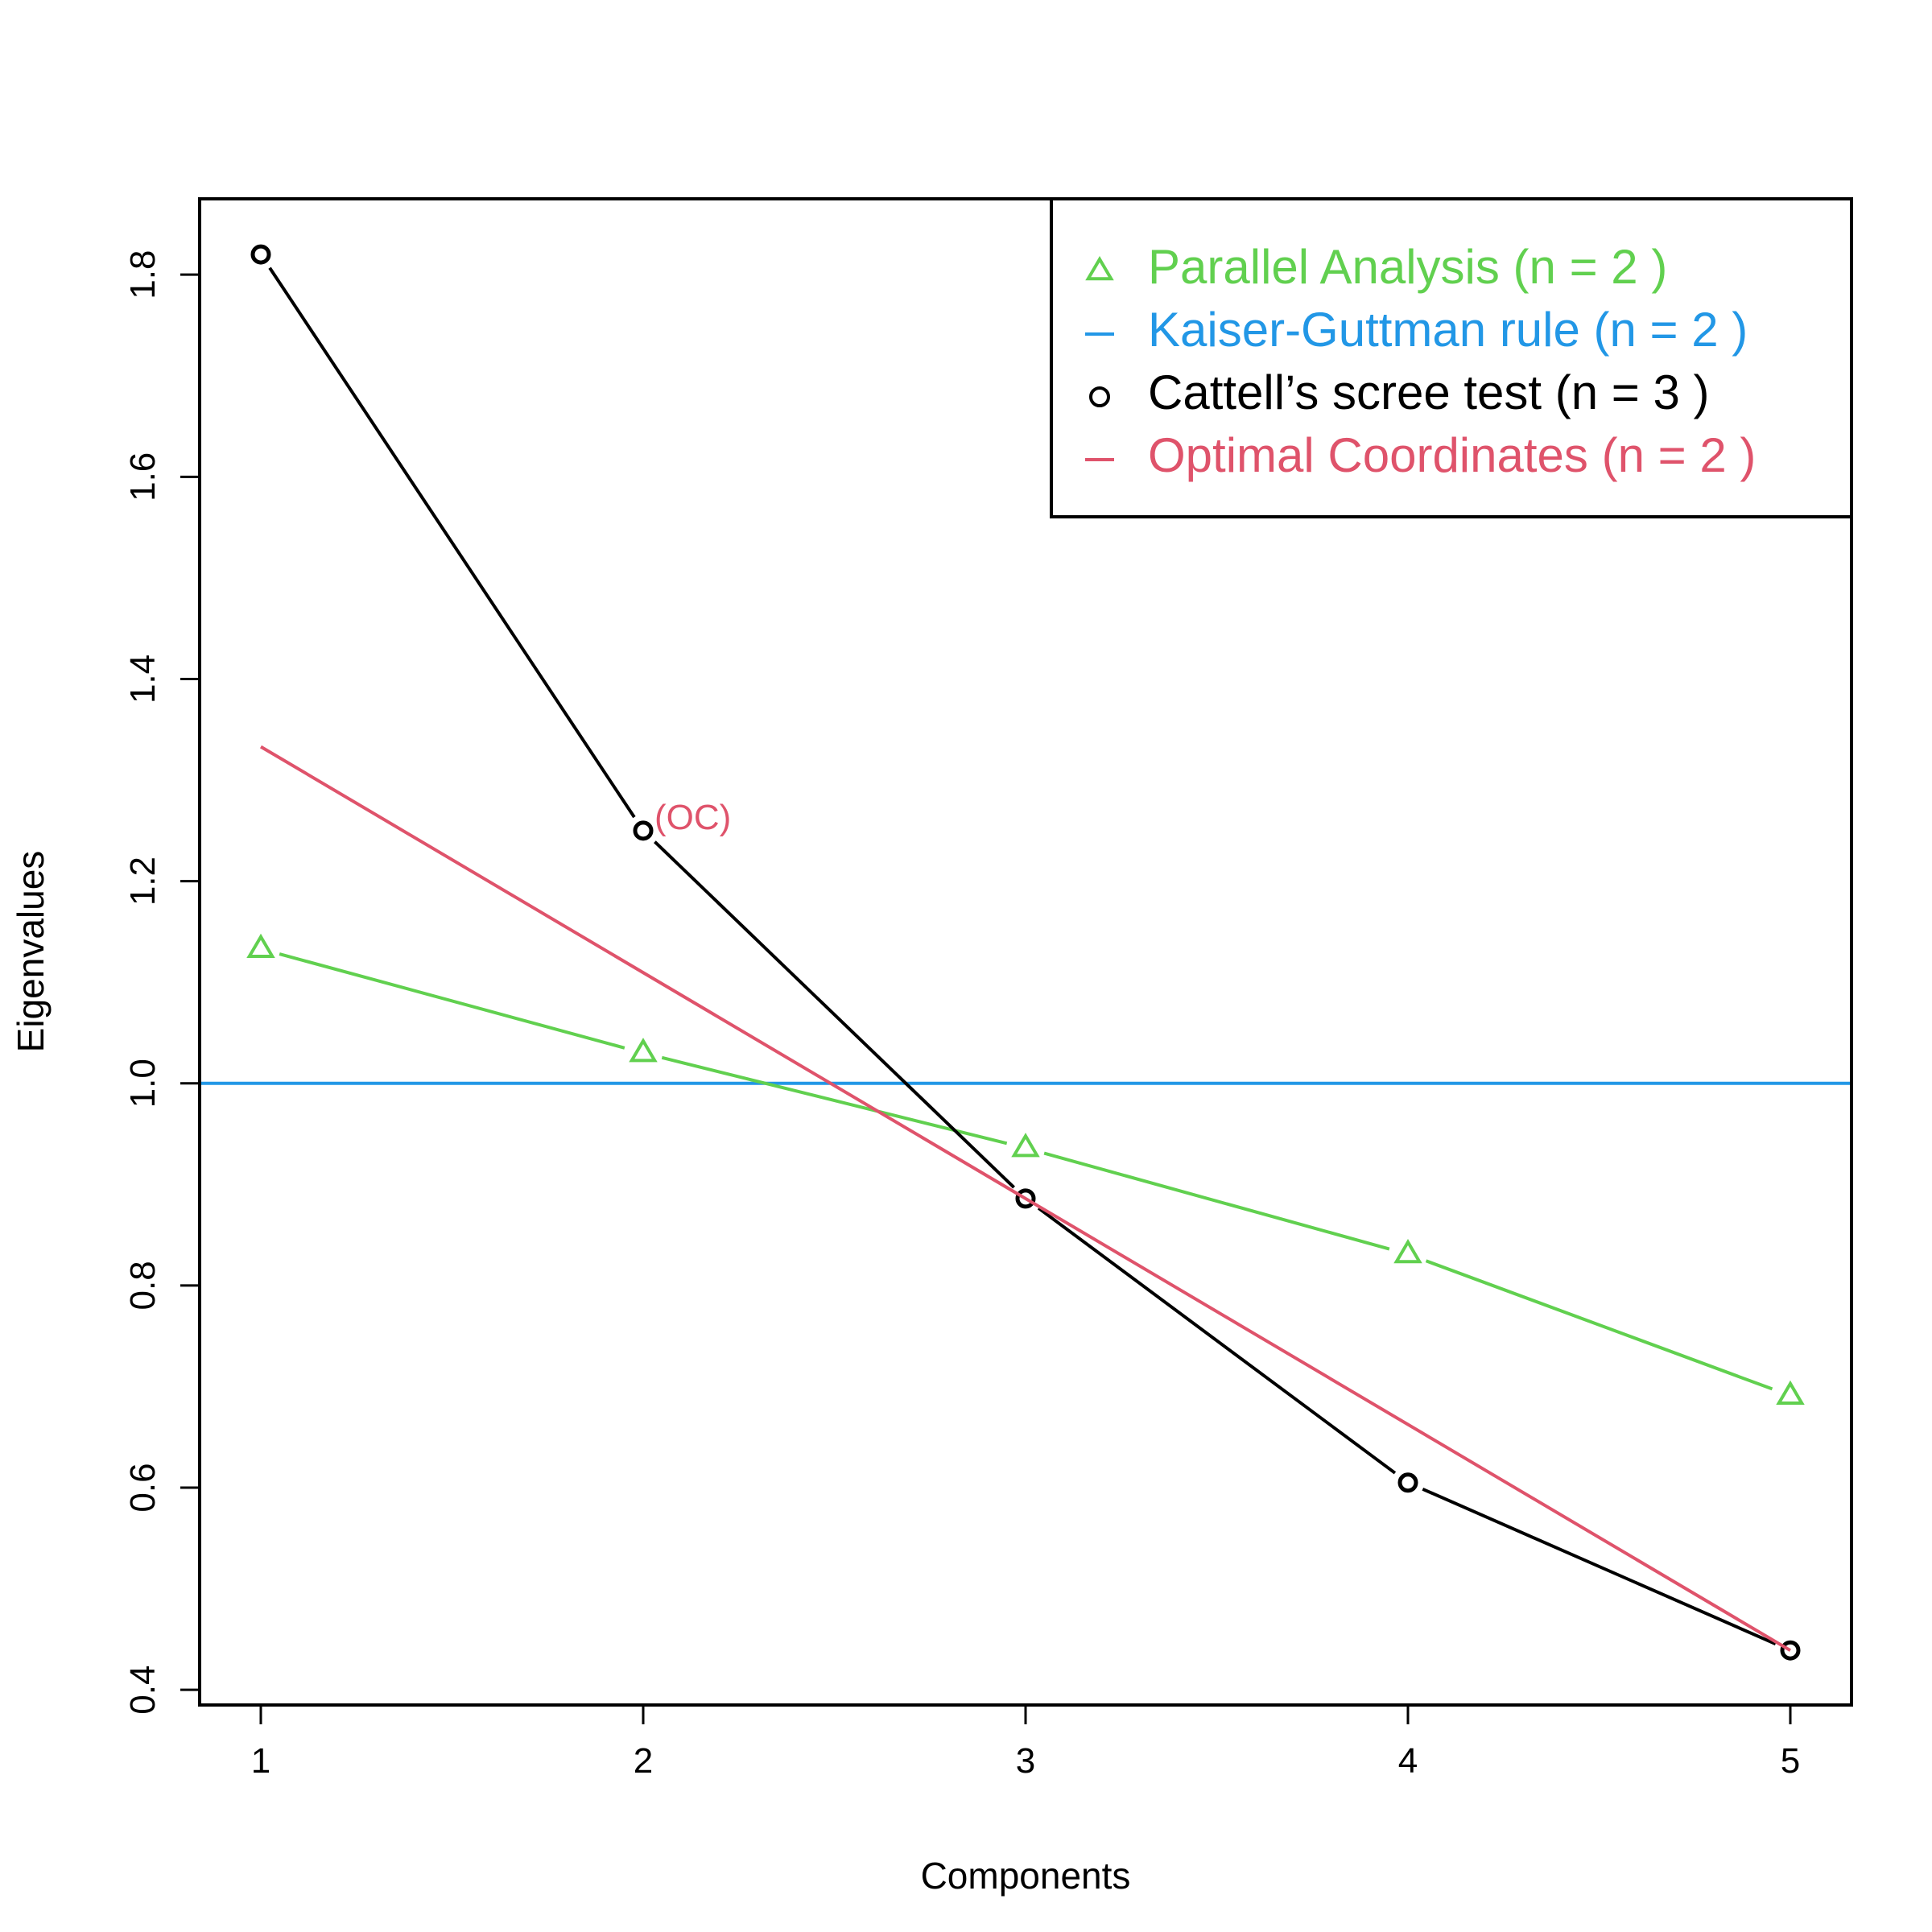  Describe the element at coordinates (1099, 396) in the screenshot. I see `legend-circle-icon` at that location.